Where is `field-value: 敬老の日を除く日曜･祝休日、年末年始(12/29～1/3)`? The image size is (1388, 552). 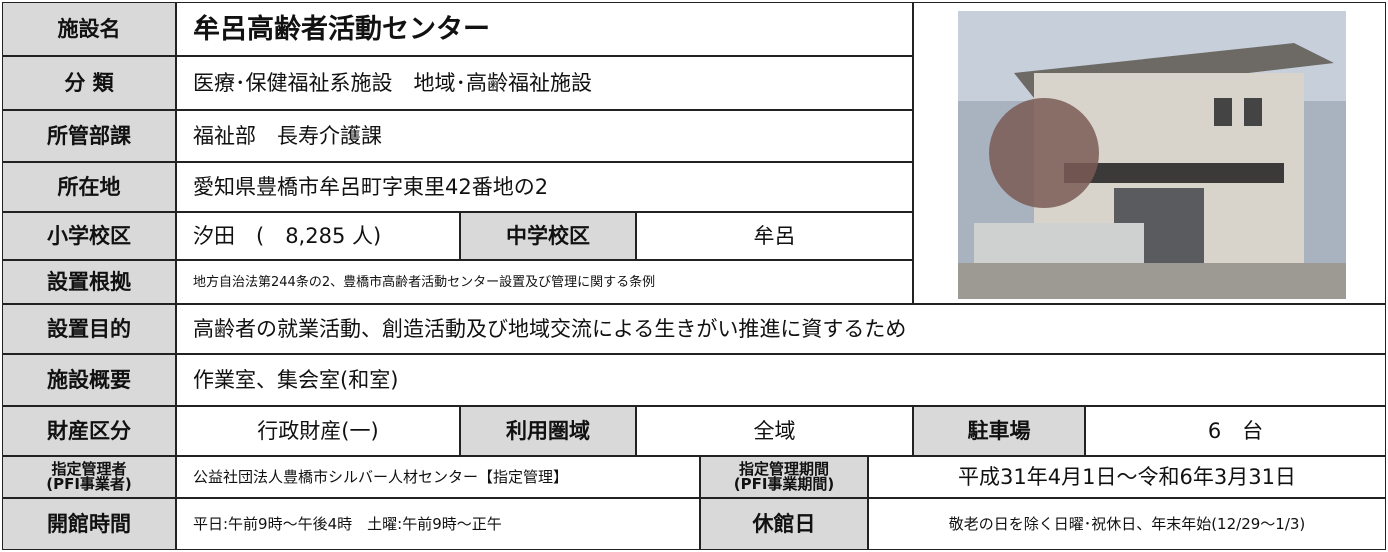
field-value: 敬老の日を除く日曜･祝休日、年末年始(12/29～1/3) is located at coordinates (1127, 524).